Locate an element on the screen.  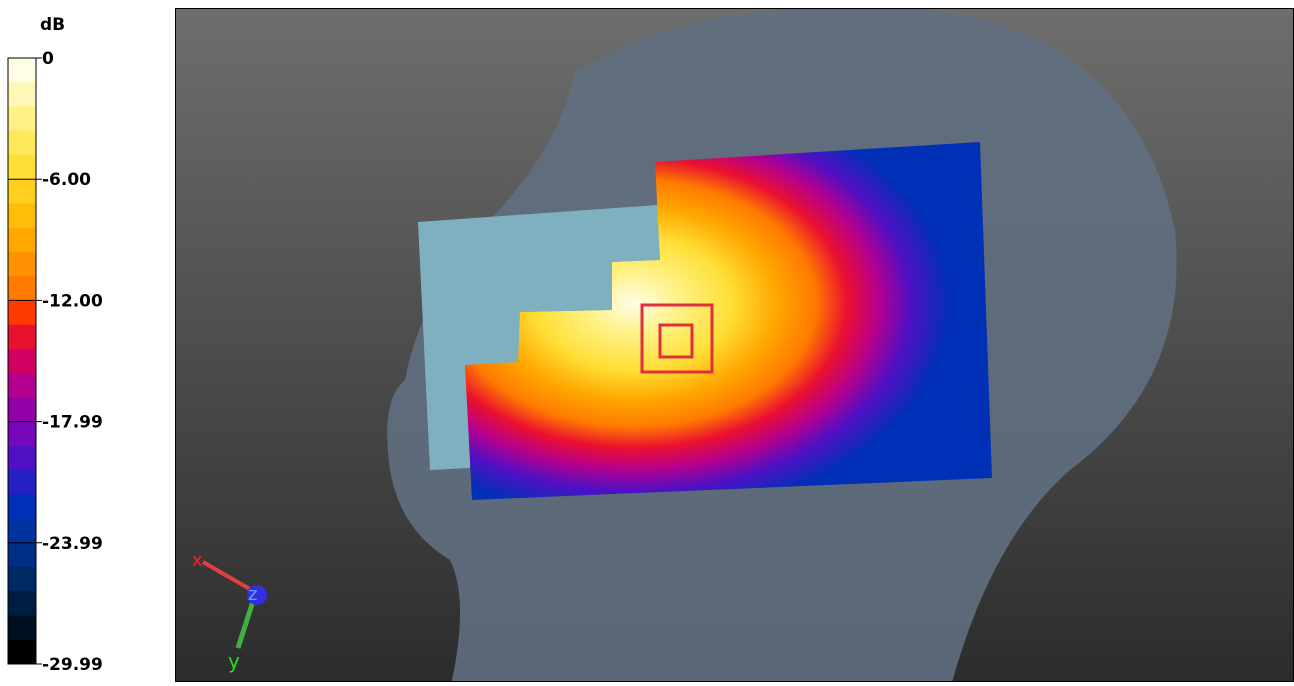
colorbar: 0 -6.00 -12.00 -17.99 -23.99 -29.99 is located at coordinates (55, 362).